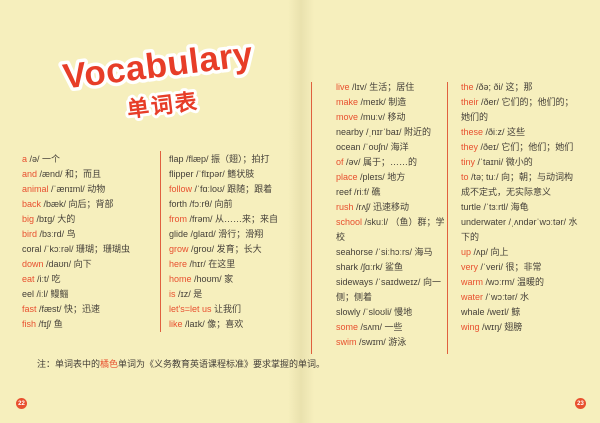 The height and width of the screenshot is (423, 600). I want to click on vocab-word: big, so click(28, 219).